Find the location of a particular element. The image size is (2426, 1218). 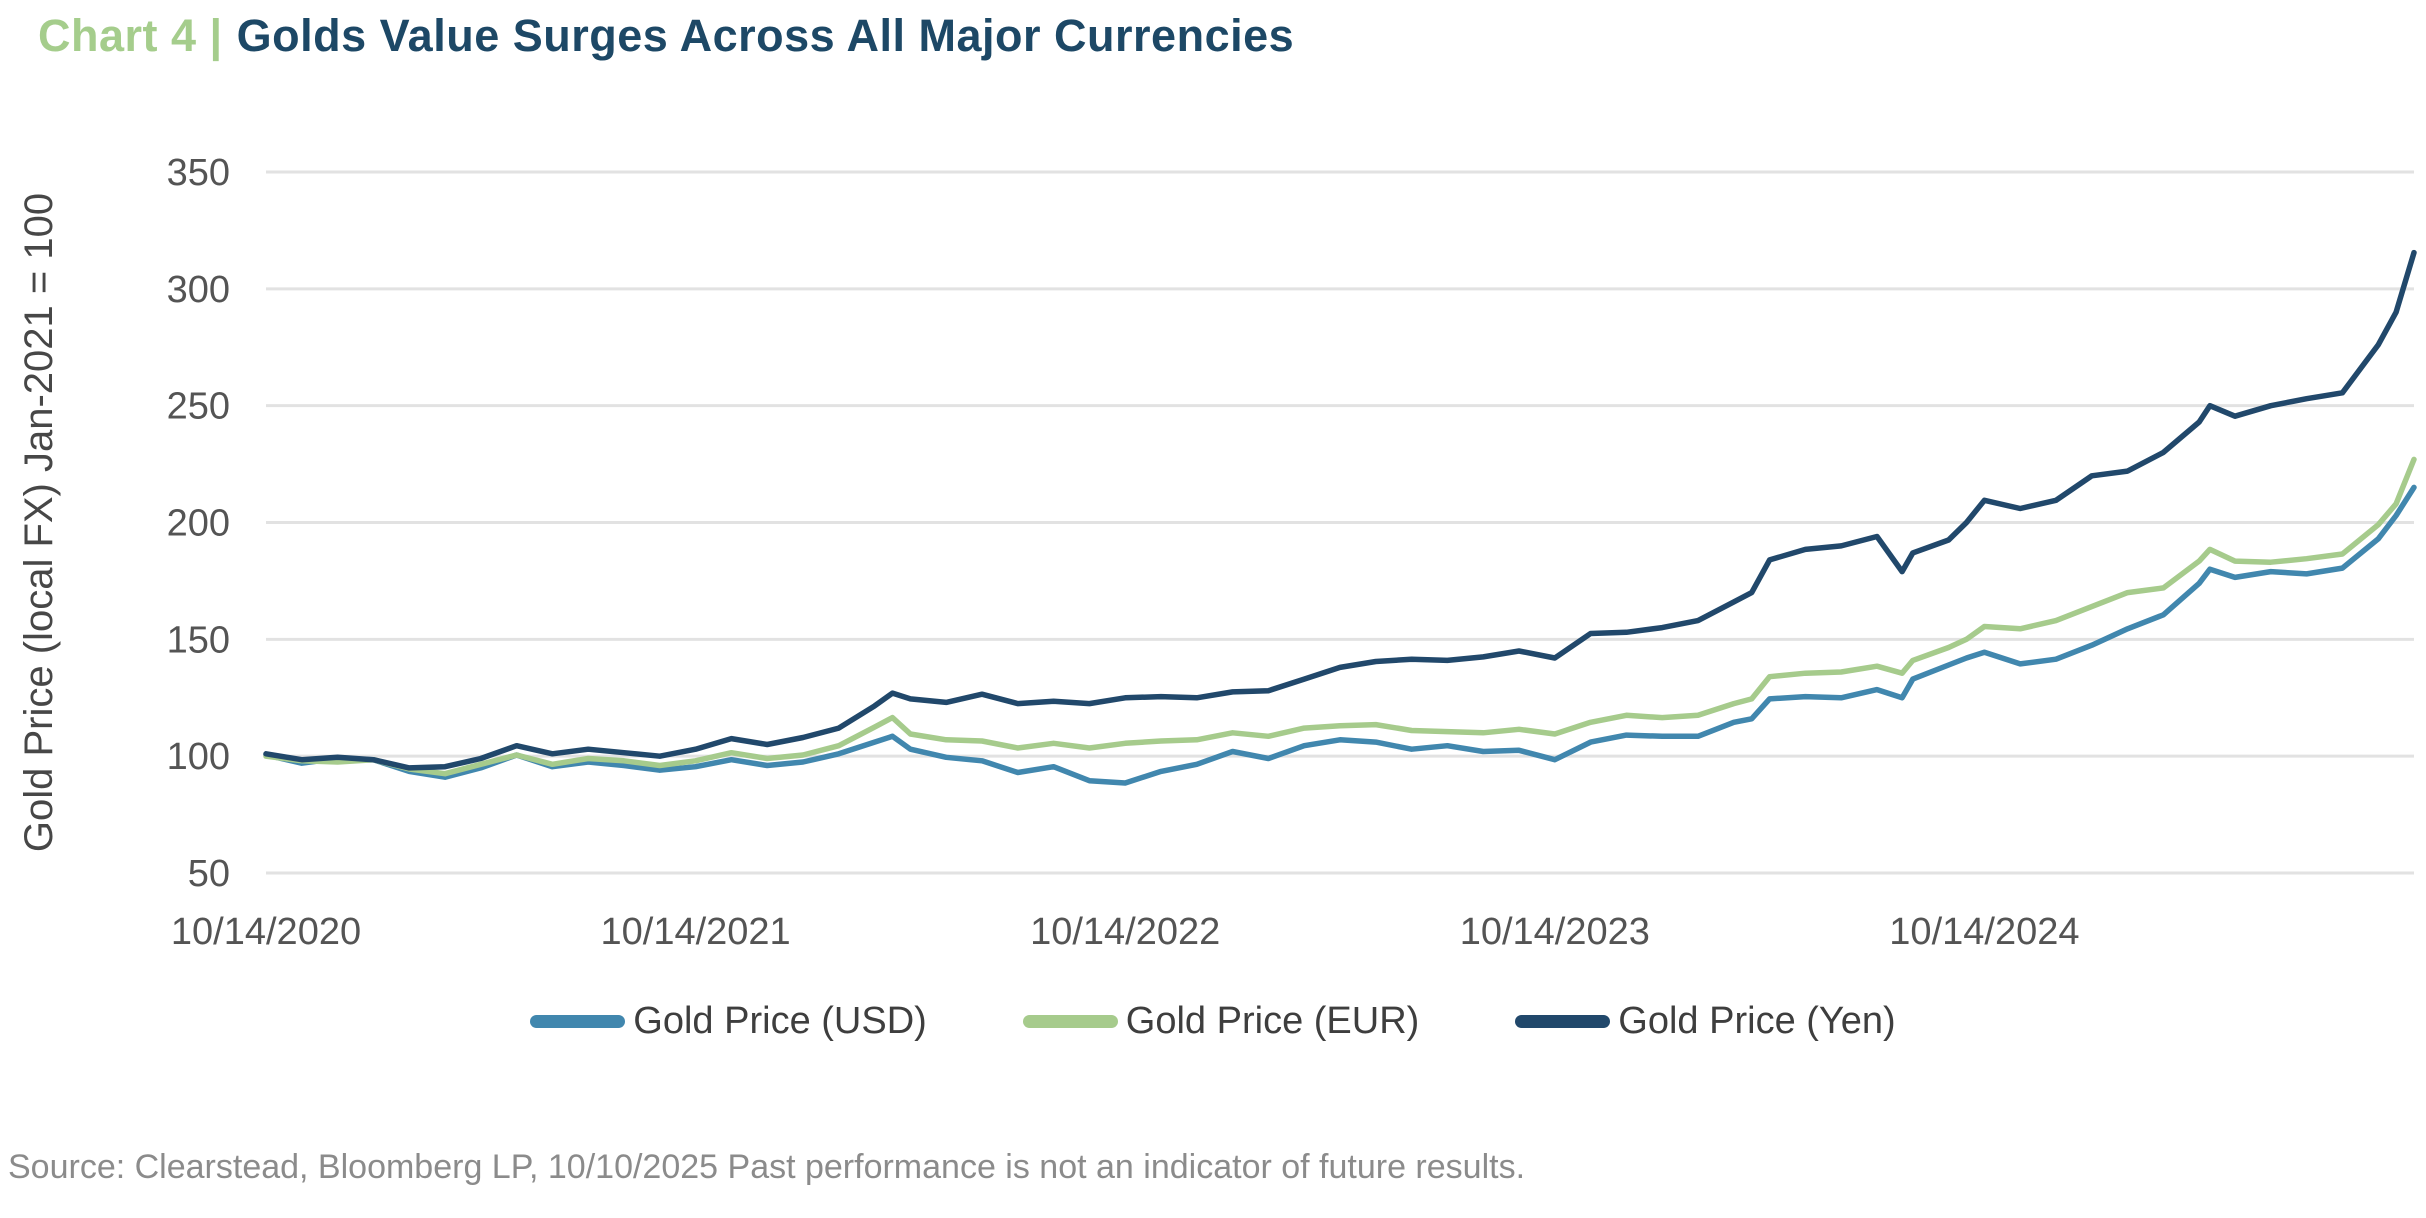

legend-swatch-usd is located at coordinates (578, 1021).